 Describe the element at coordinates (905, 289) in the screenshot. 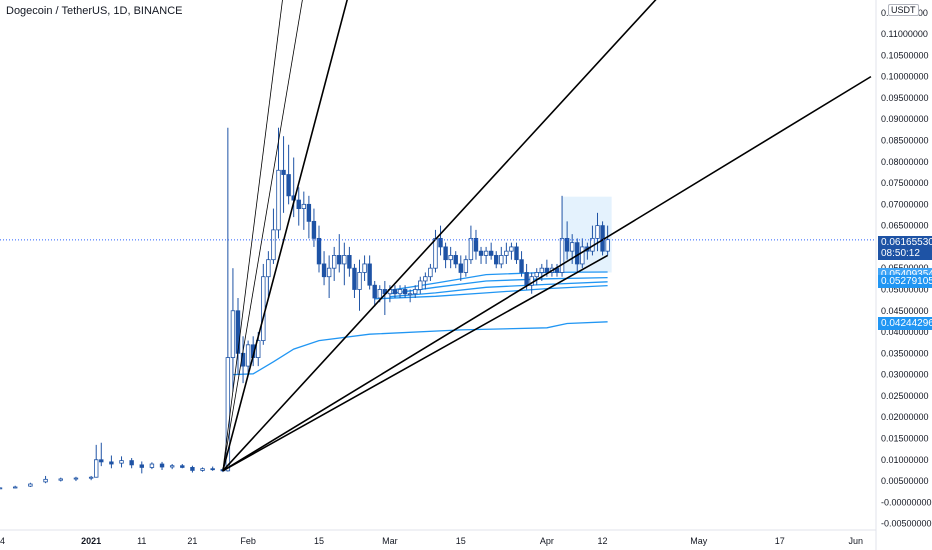

I see `price-tick-label: 0.05000000` at that location.